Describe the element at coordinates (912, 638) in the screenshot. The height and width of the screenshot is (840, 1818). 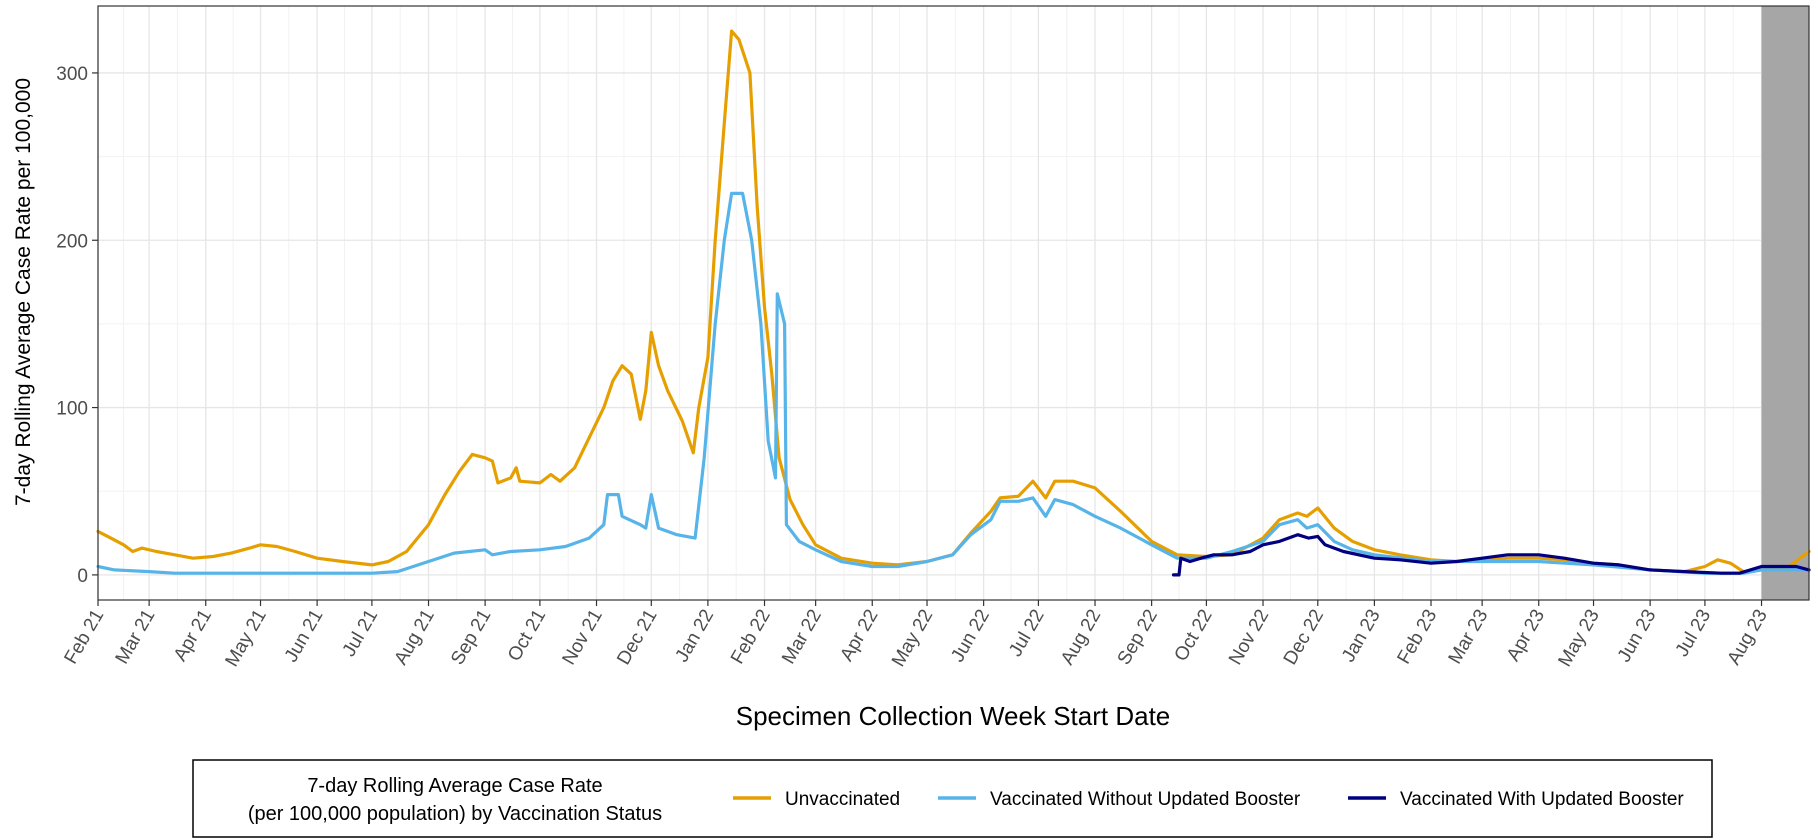
I see `x-tick-label: May 22` at that location.